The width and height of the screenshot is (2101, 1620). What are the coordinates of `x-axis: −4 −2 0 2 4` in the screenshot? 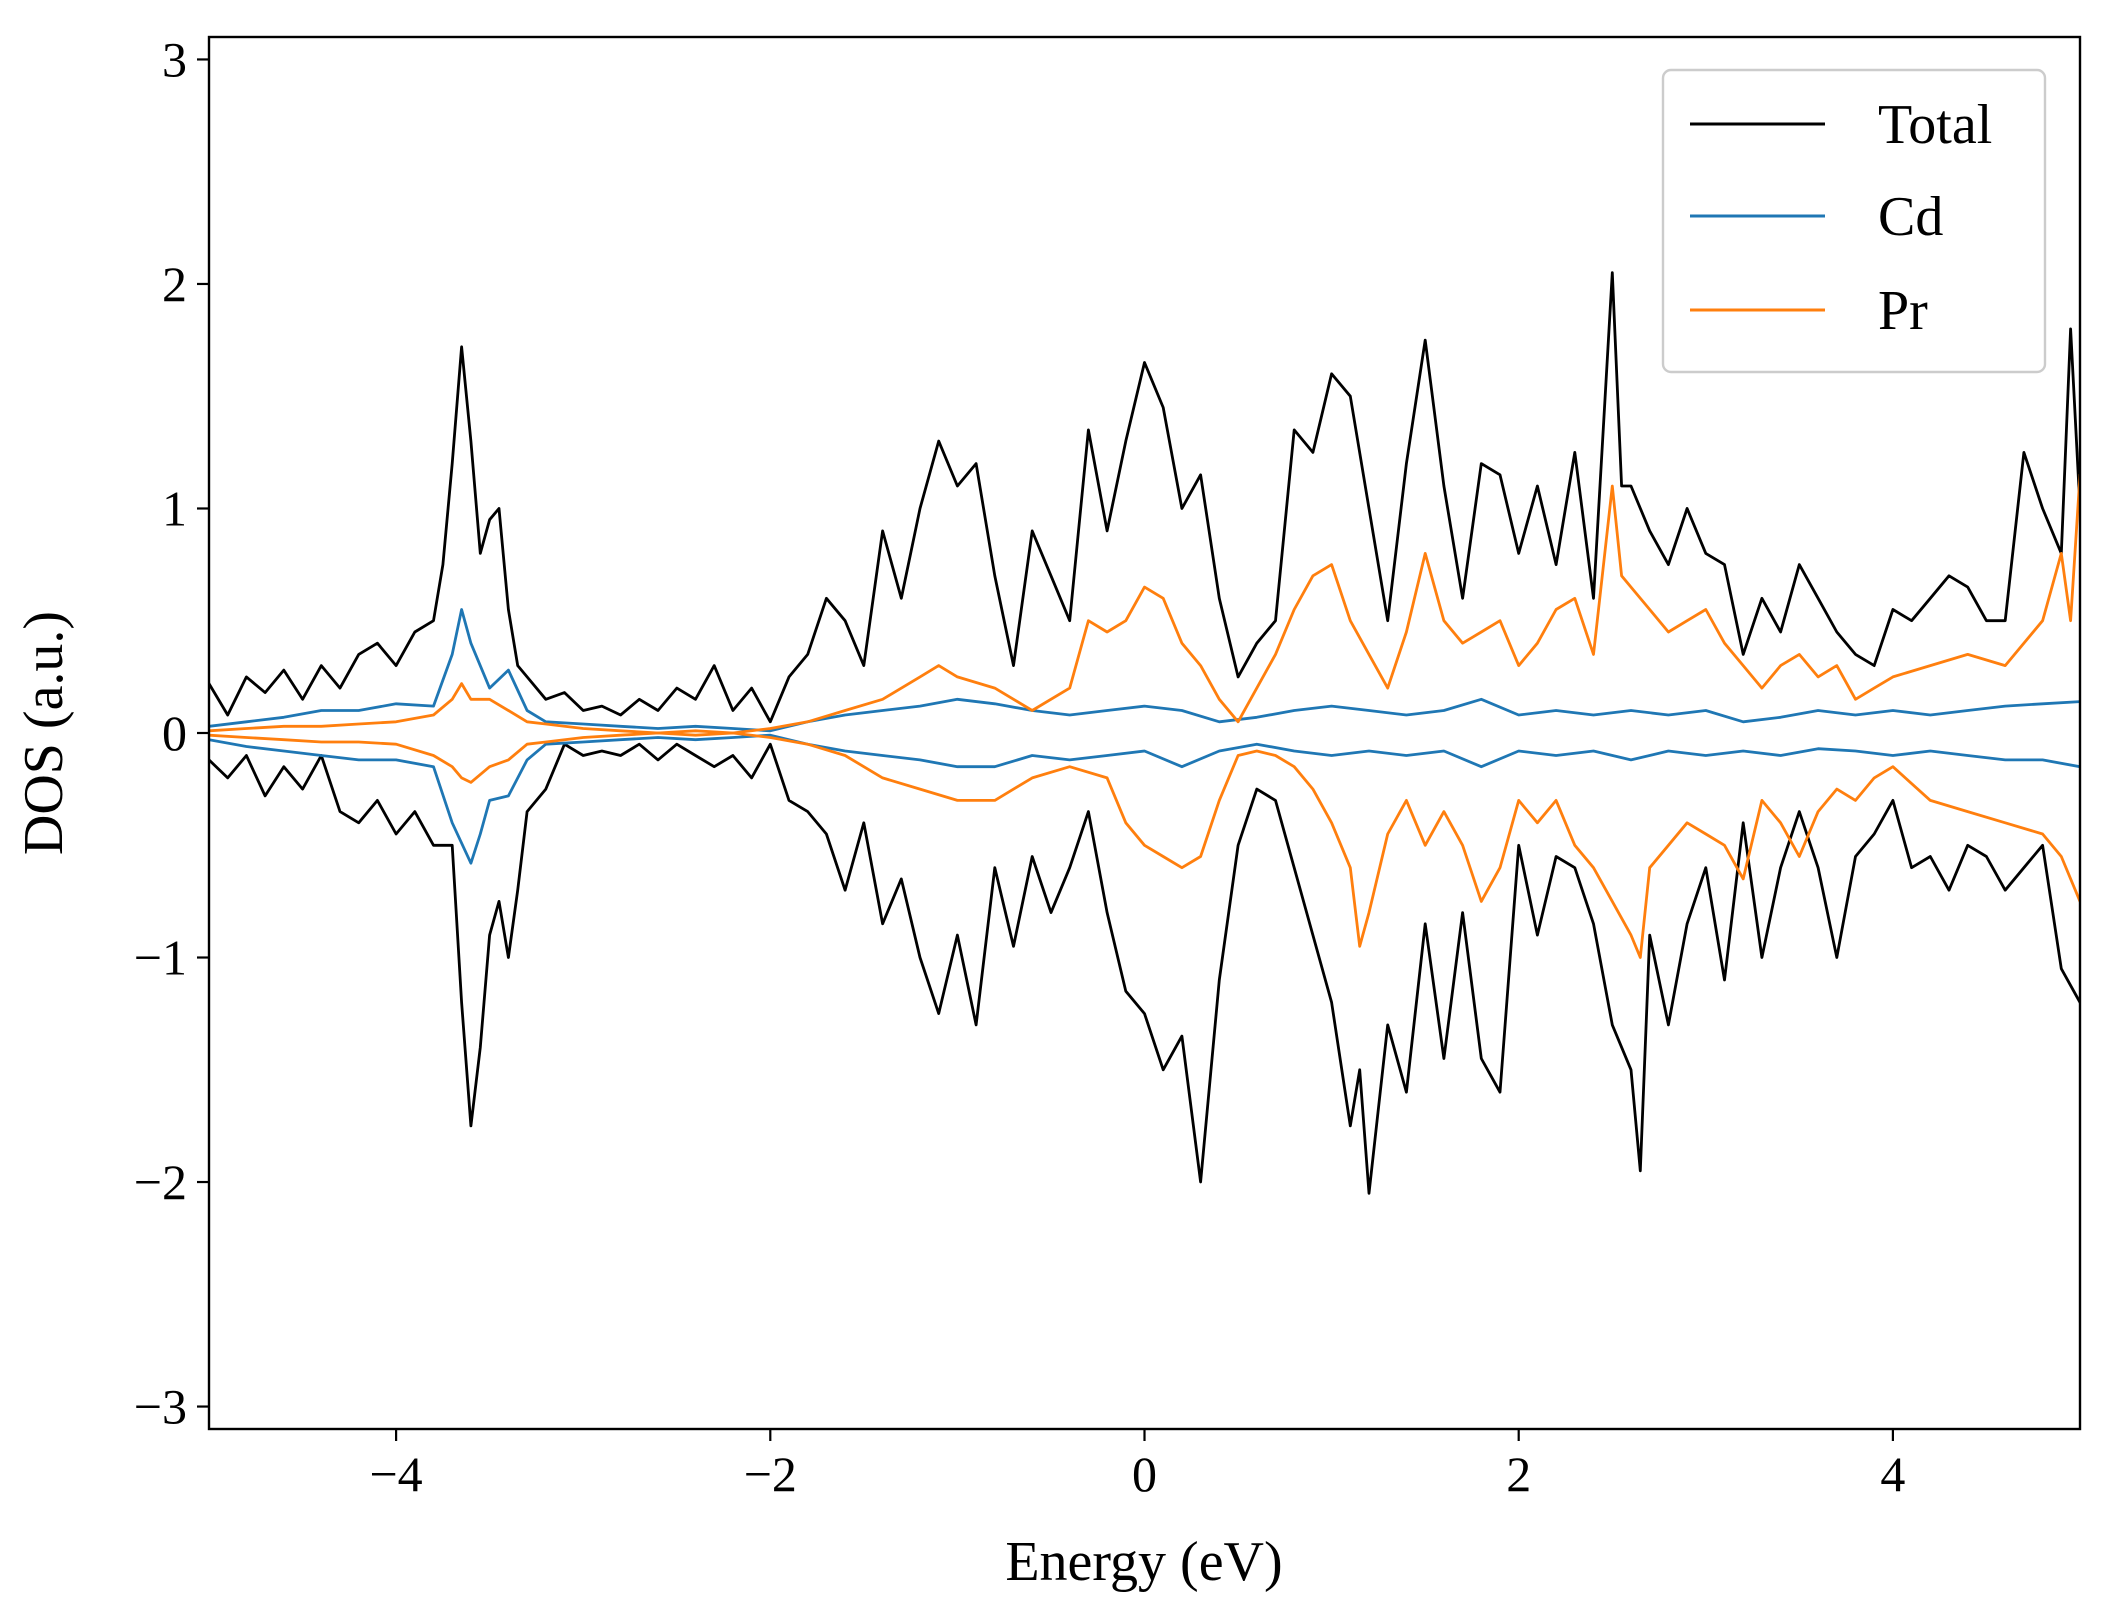 It's located at (1137, 1465).